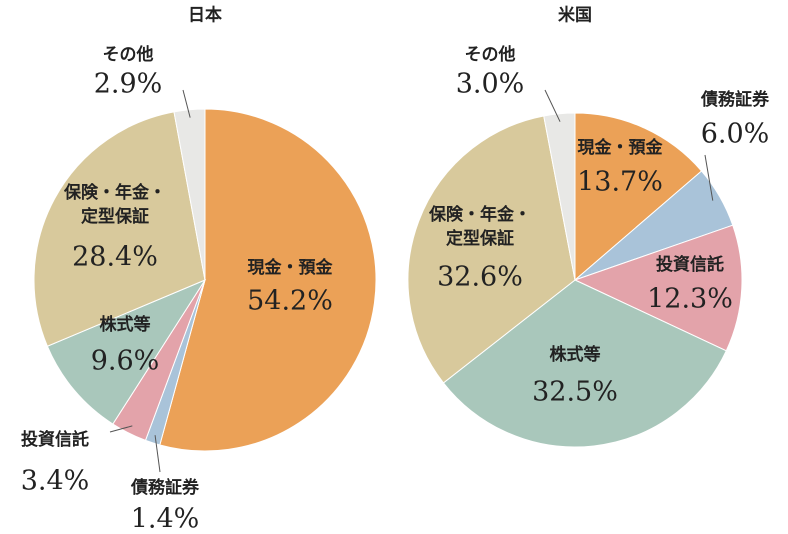 The image size is (788, 534). Describe the element at coordinates (490, 84) in the screenshot. I see `slice-value: 3.0%` at that location.